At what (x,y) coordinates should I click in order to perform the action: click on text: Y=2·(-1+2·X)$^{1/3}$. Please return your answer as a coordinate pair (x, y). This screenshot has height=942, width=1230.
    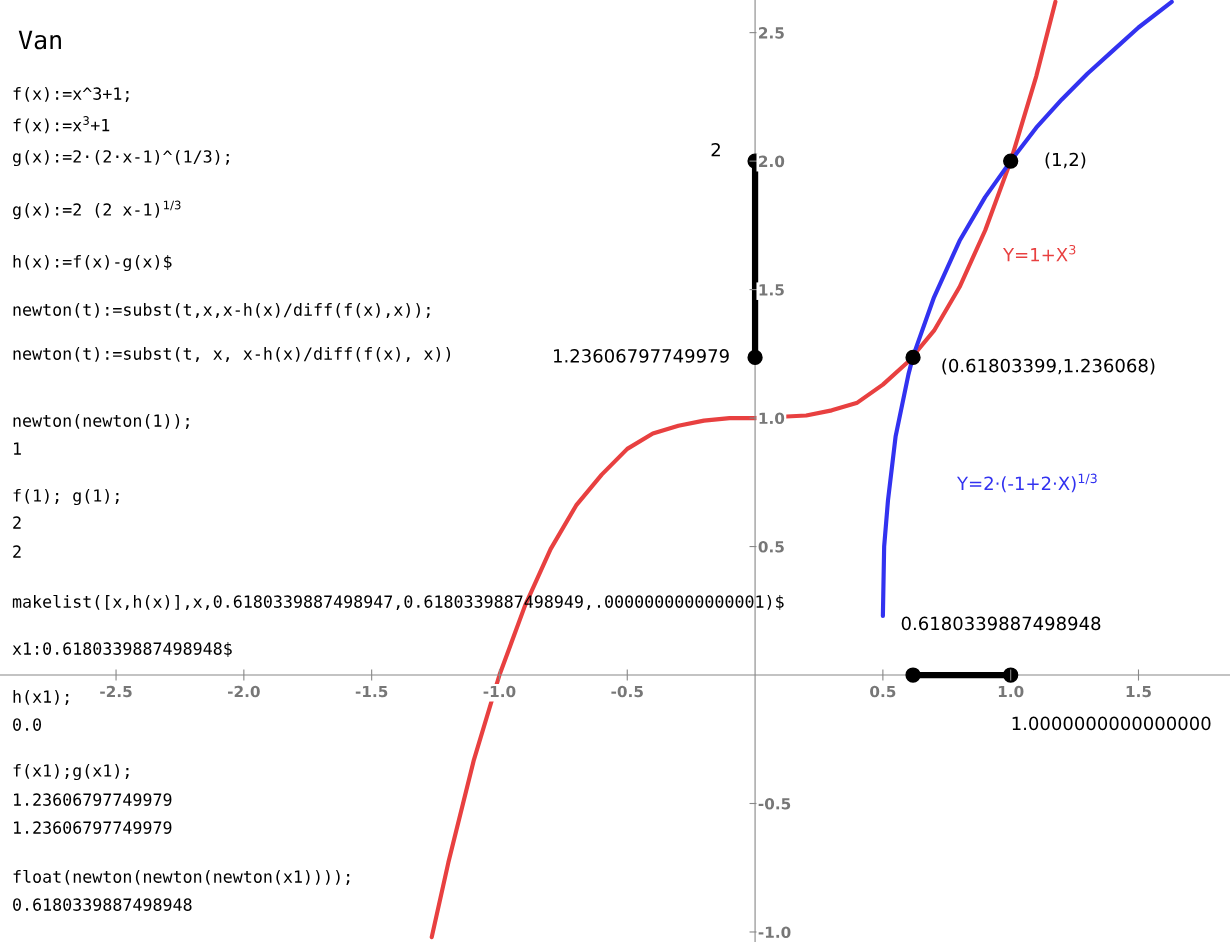
    Looking at the image, I should click on (1026, 483).